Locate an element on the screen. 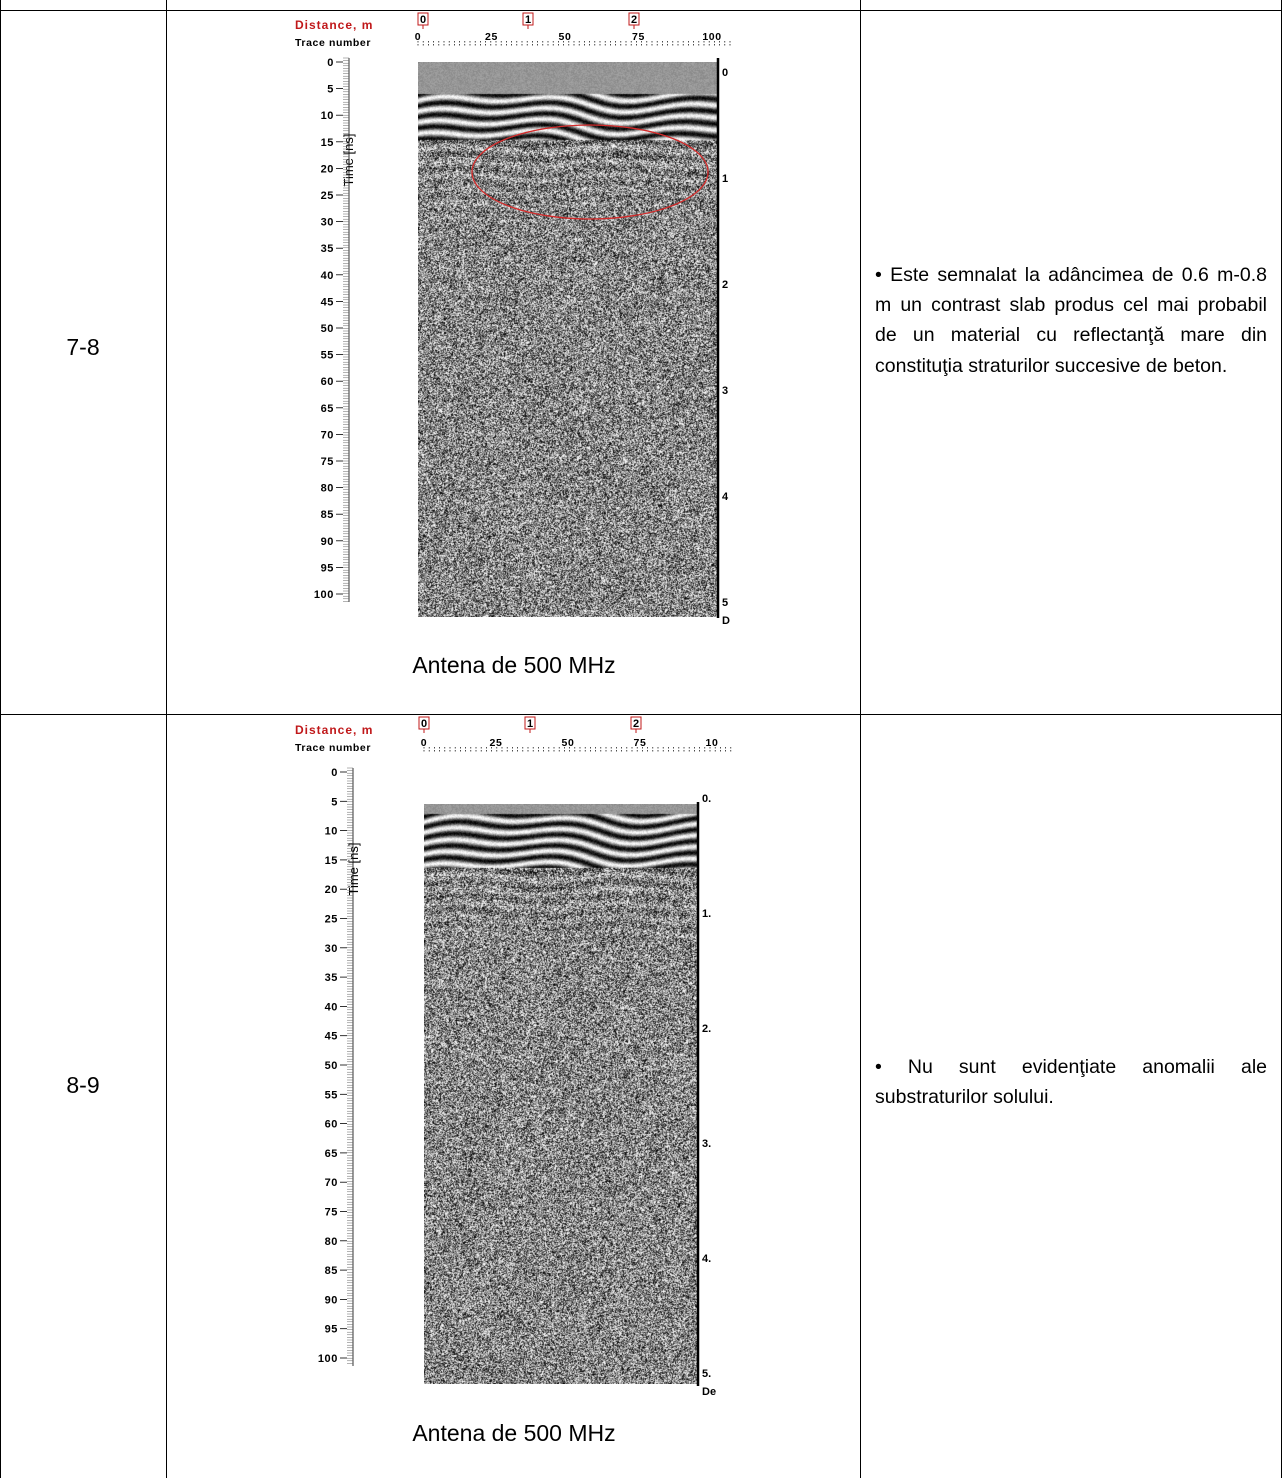 This screenshot has height=1478, width=1282. table-border-top is located at coordinates (641, 10).